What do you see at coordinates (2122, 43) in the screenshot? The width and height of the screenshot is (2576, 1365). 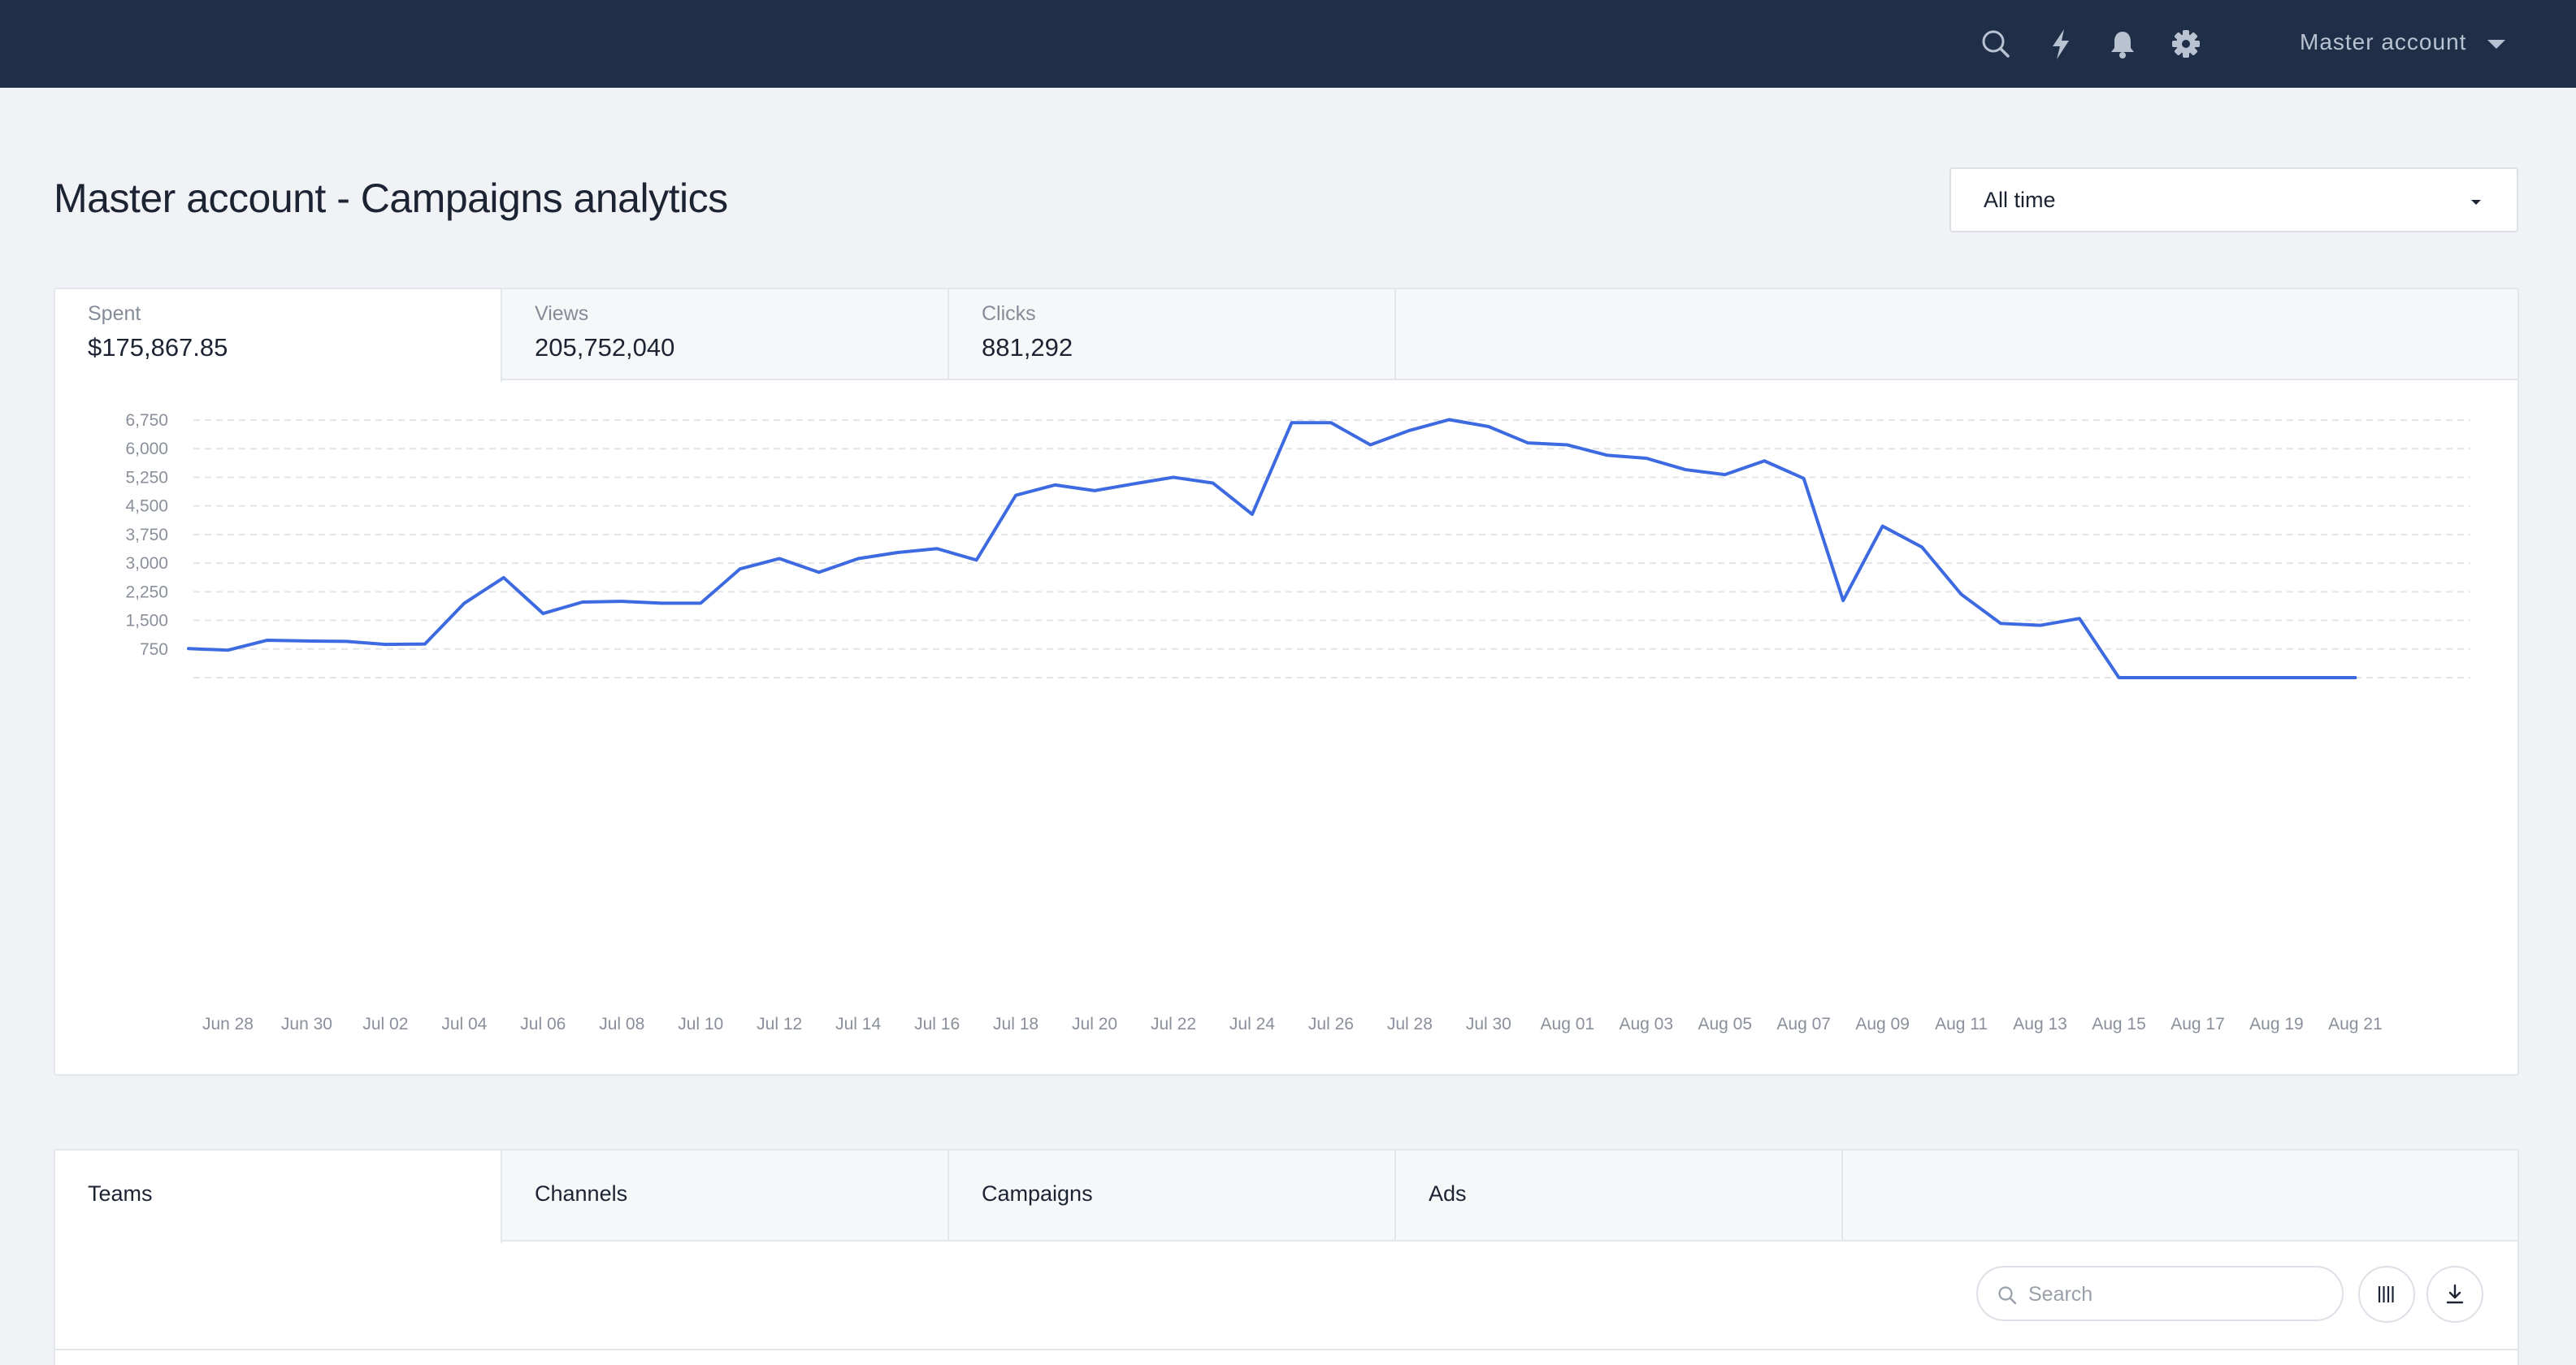 I see `bell-icon` at bounding box center [2122, 43].